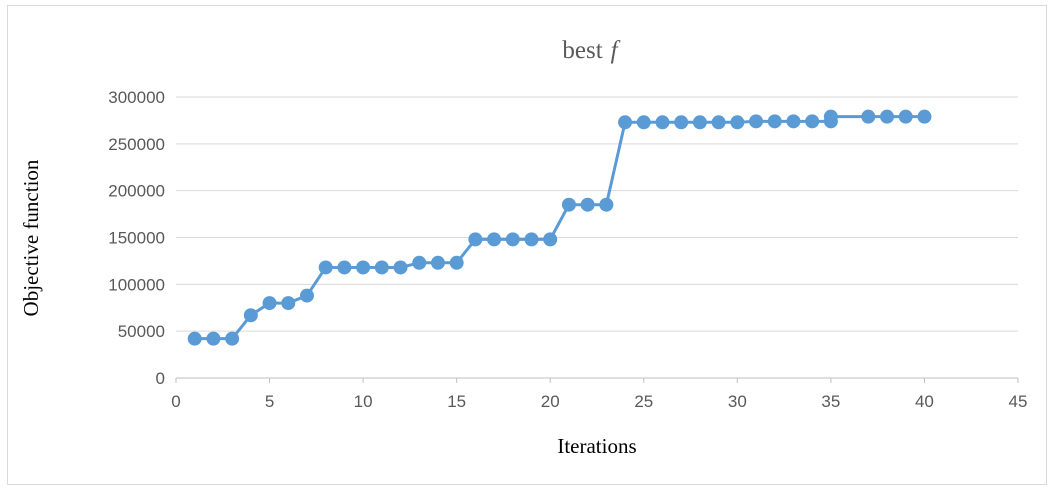  What do you see at coordinates (1018, 401) in the screenshot?
I see `x-tick-label: 45` at bounding box center [1018, 401].